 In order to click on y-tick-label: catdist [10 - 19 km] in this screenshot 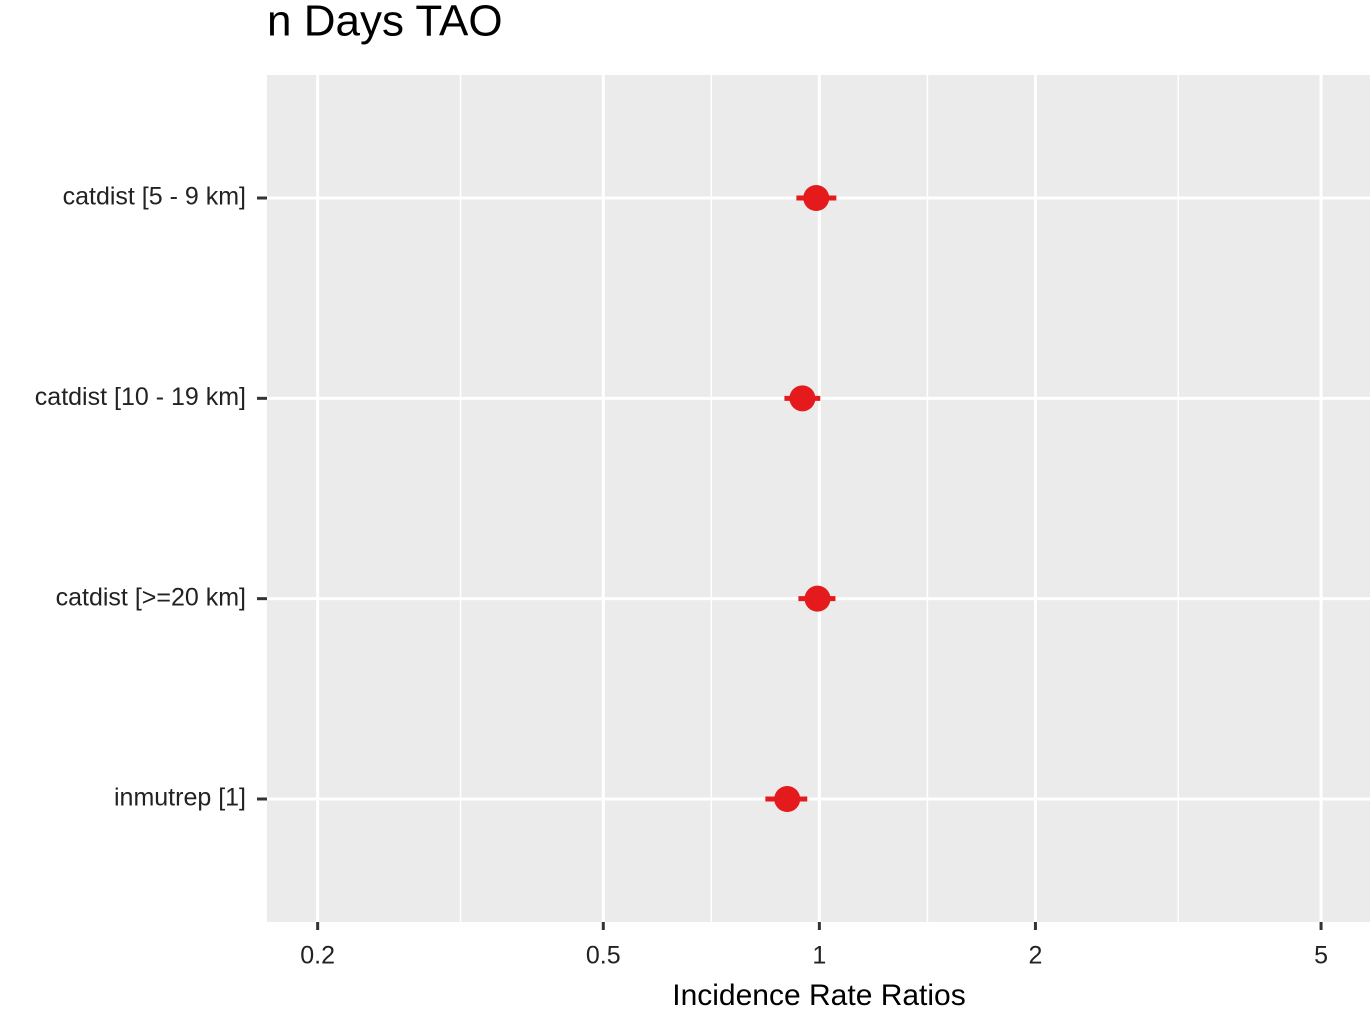, I will do `click(140, 397)`.